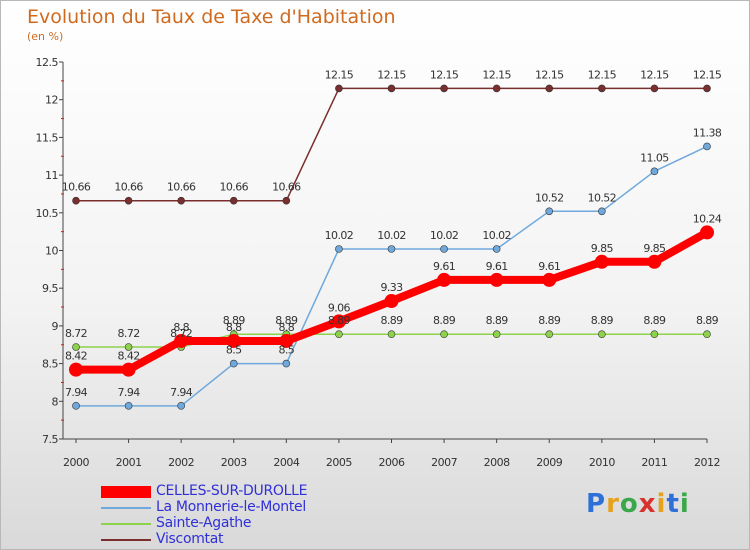  I want to click on x-tick-label: 2012, so click(707, 462).